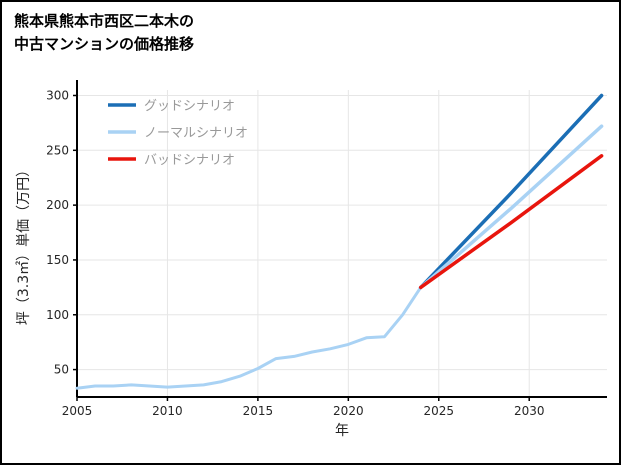 The height and width of the screenshot is (465, 621). What do you see at coordinates (24, 244) in the screenshot?
I see `y-axis-label: 坪（3.3㎡）単価（万円）` at bounding box center [24, 244].